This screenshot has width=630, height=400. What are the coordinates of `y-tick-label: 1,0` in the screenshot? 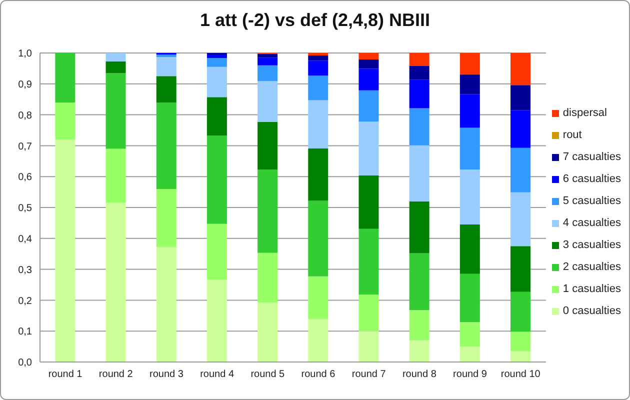 It's located at (25, 54).